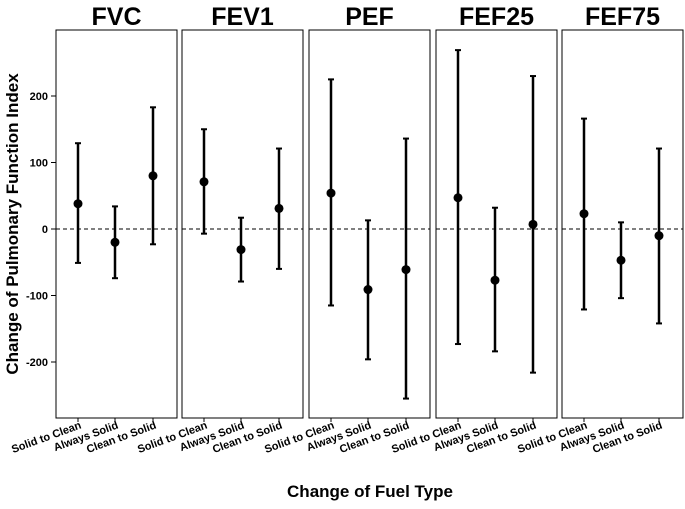  I want to click on y-tick-label: -200, so click(37, 363).